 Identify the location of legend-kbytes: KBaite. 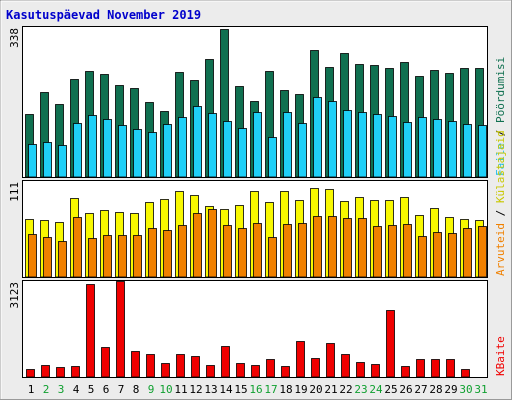
(500, 356).